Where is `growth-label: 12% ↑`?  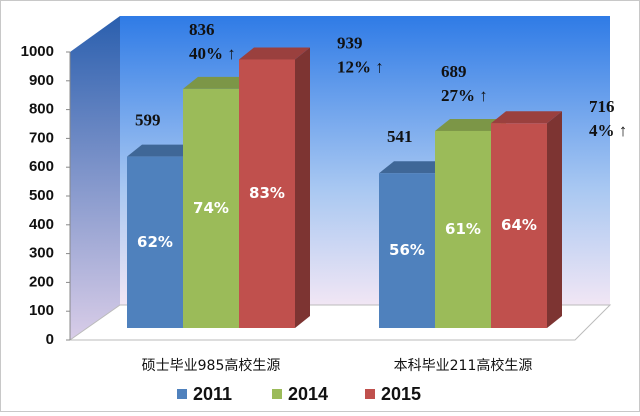 growth-label: 12% ↑ is located at coordinates (360, 66).